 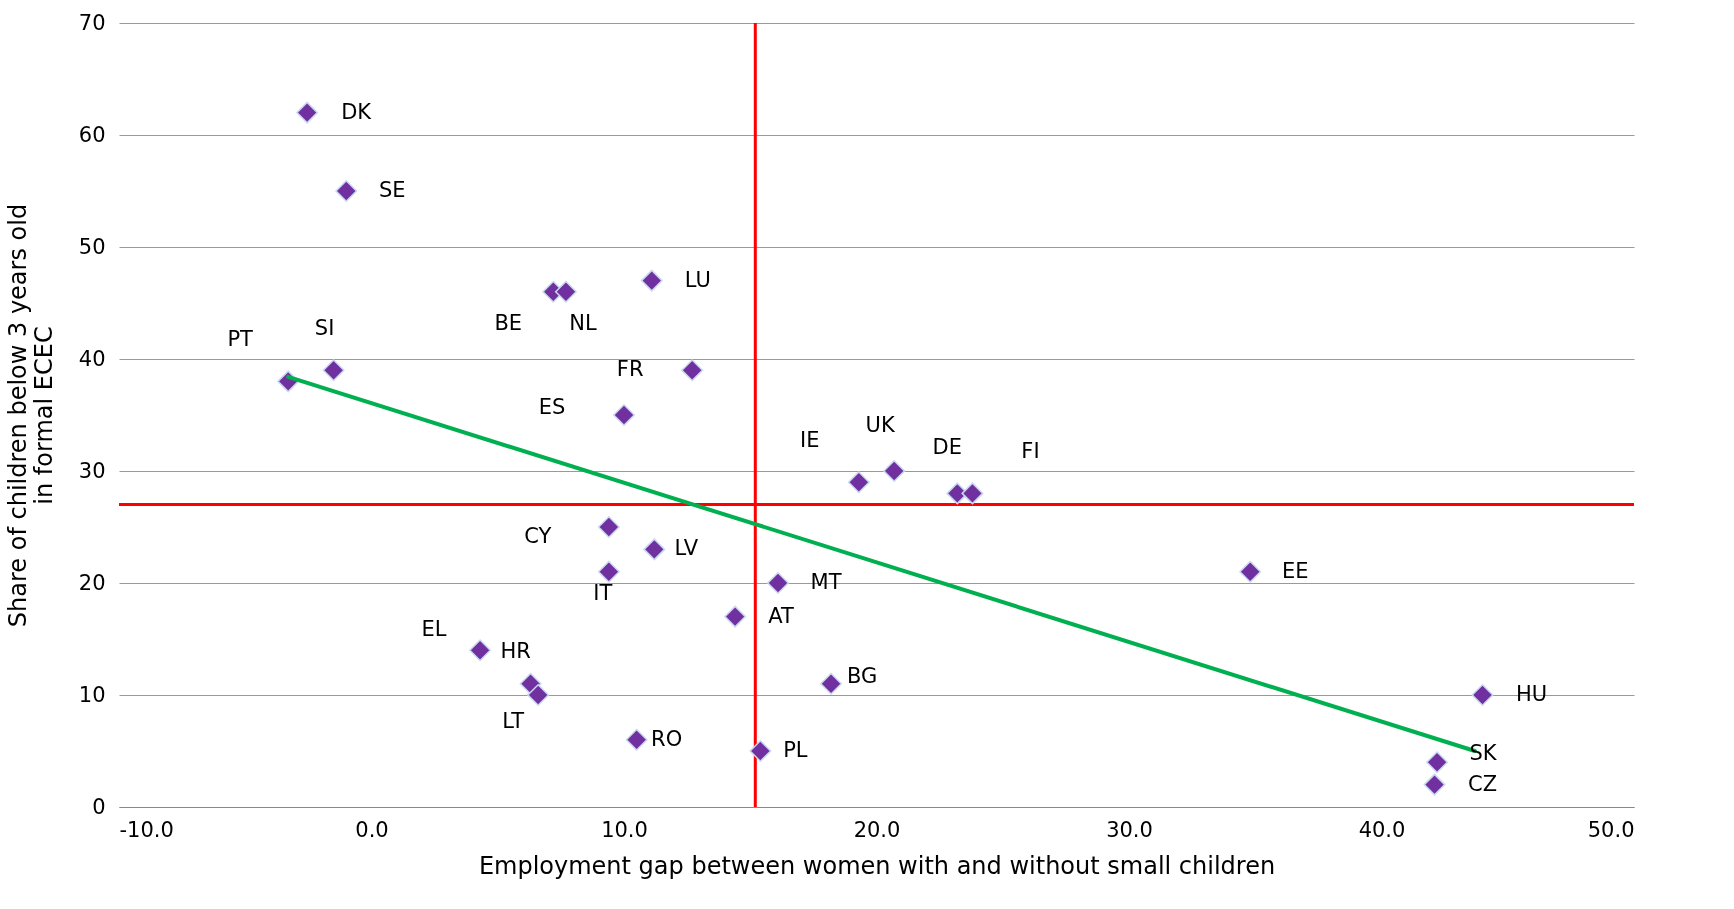 What do you see at coordinates (92, 22) in the screenshot?
I see `y-tick-label: 70` at bounding box center [92, 22].